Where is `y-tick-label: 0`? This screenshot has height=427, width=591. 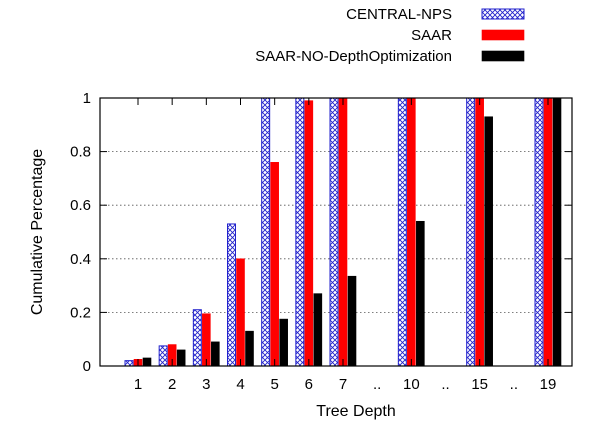 y-tick-label: 0 is located at coordinates (87, 366).